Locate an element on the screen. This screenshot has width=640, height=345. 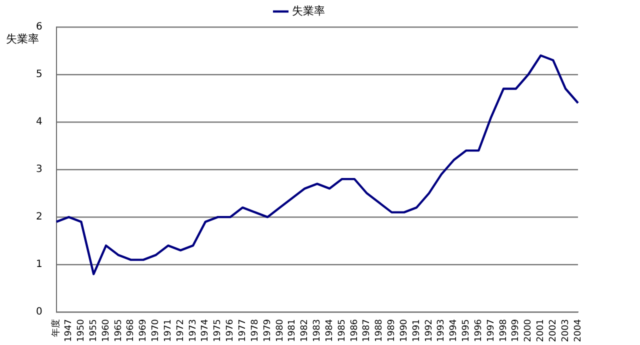
x-tick-label: 1992 is located at coordinates (429, 330).